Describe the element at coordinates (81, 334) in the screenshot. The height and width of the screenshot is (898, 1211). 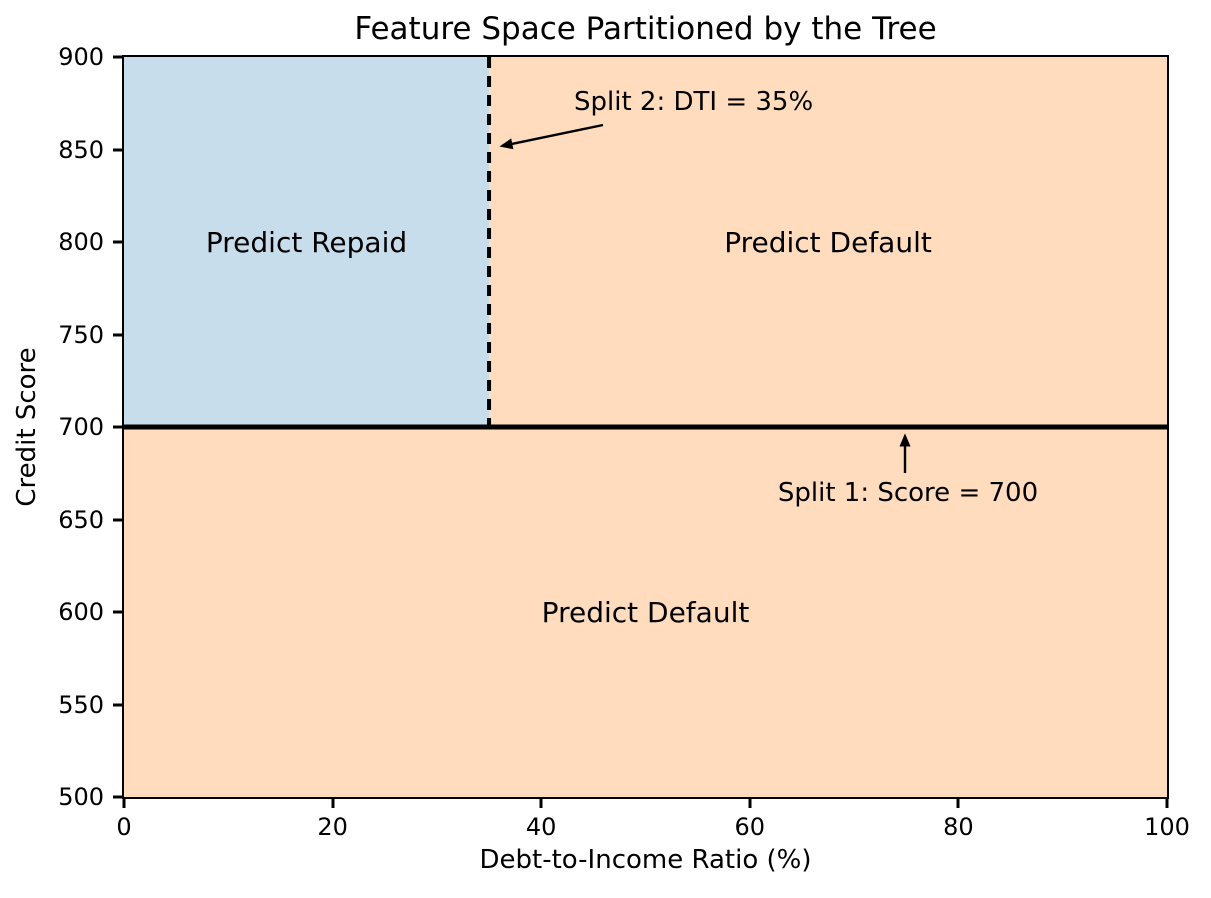
I see `y-tick-label: 750` at that location.